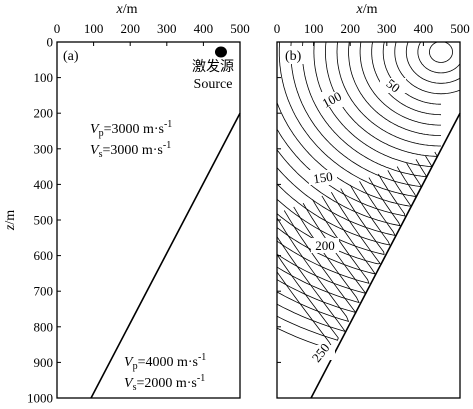 The image size is (473, 409). Describe the element at coordinates (44, 291) in the screenshot. I see `z-tick-label: 700` at that location.